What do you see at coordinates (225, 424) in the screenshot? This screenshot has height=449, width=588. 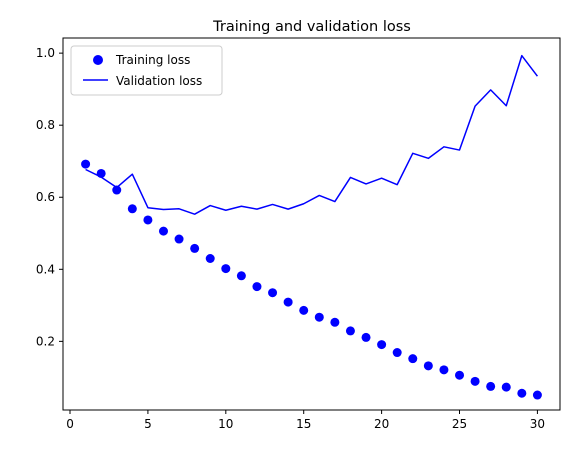 I see `x-tick-label: 10` at bounding box center [225, 424].